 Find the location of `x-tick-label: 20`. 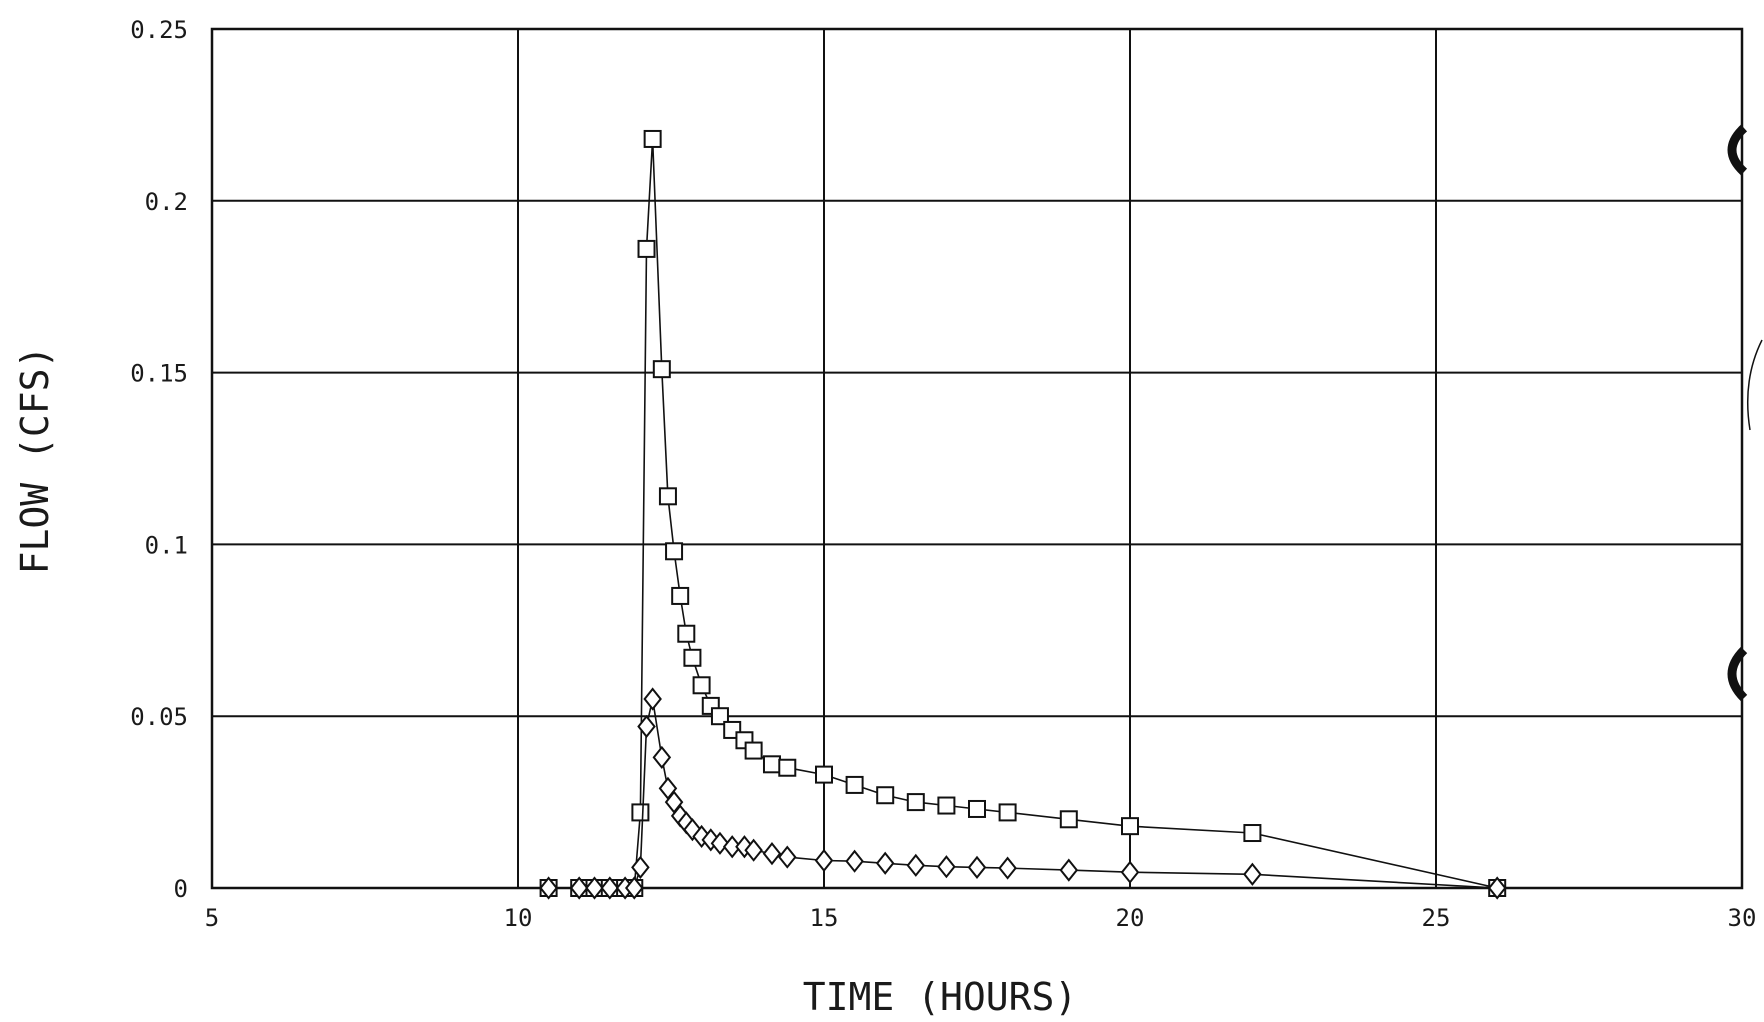

x-tick-label: 20 is located at coordinates (1130, 918).